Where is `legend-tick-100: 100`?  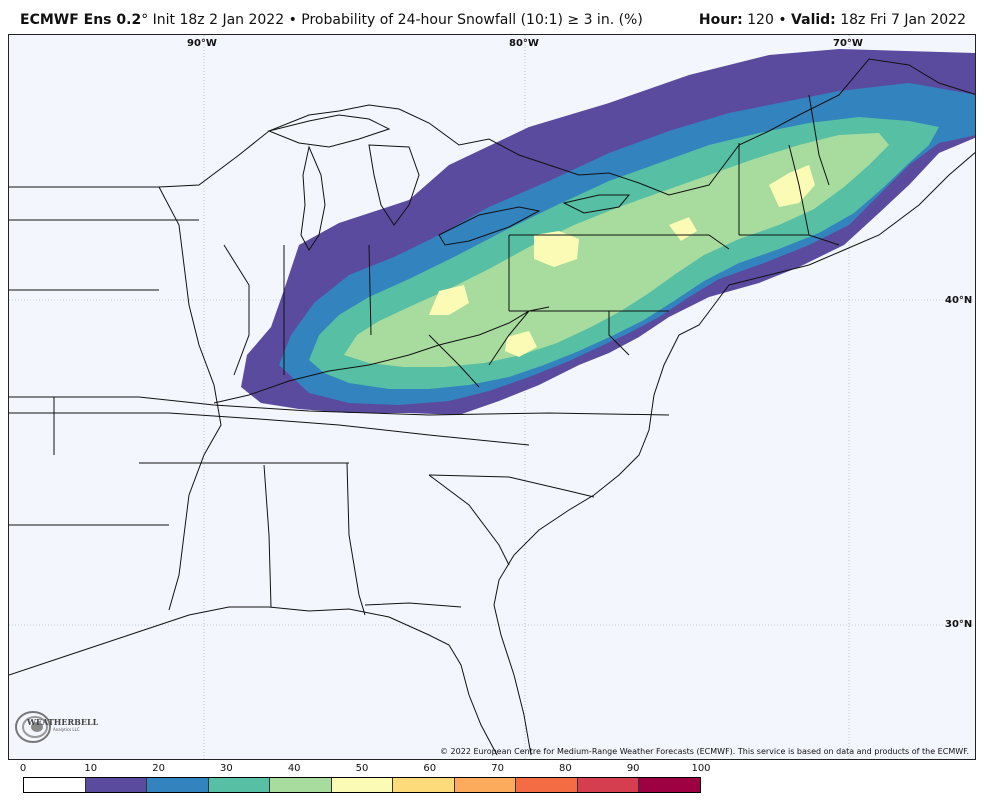
legend-tick-100: 100 is located at coordinates (701, 768).